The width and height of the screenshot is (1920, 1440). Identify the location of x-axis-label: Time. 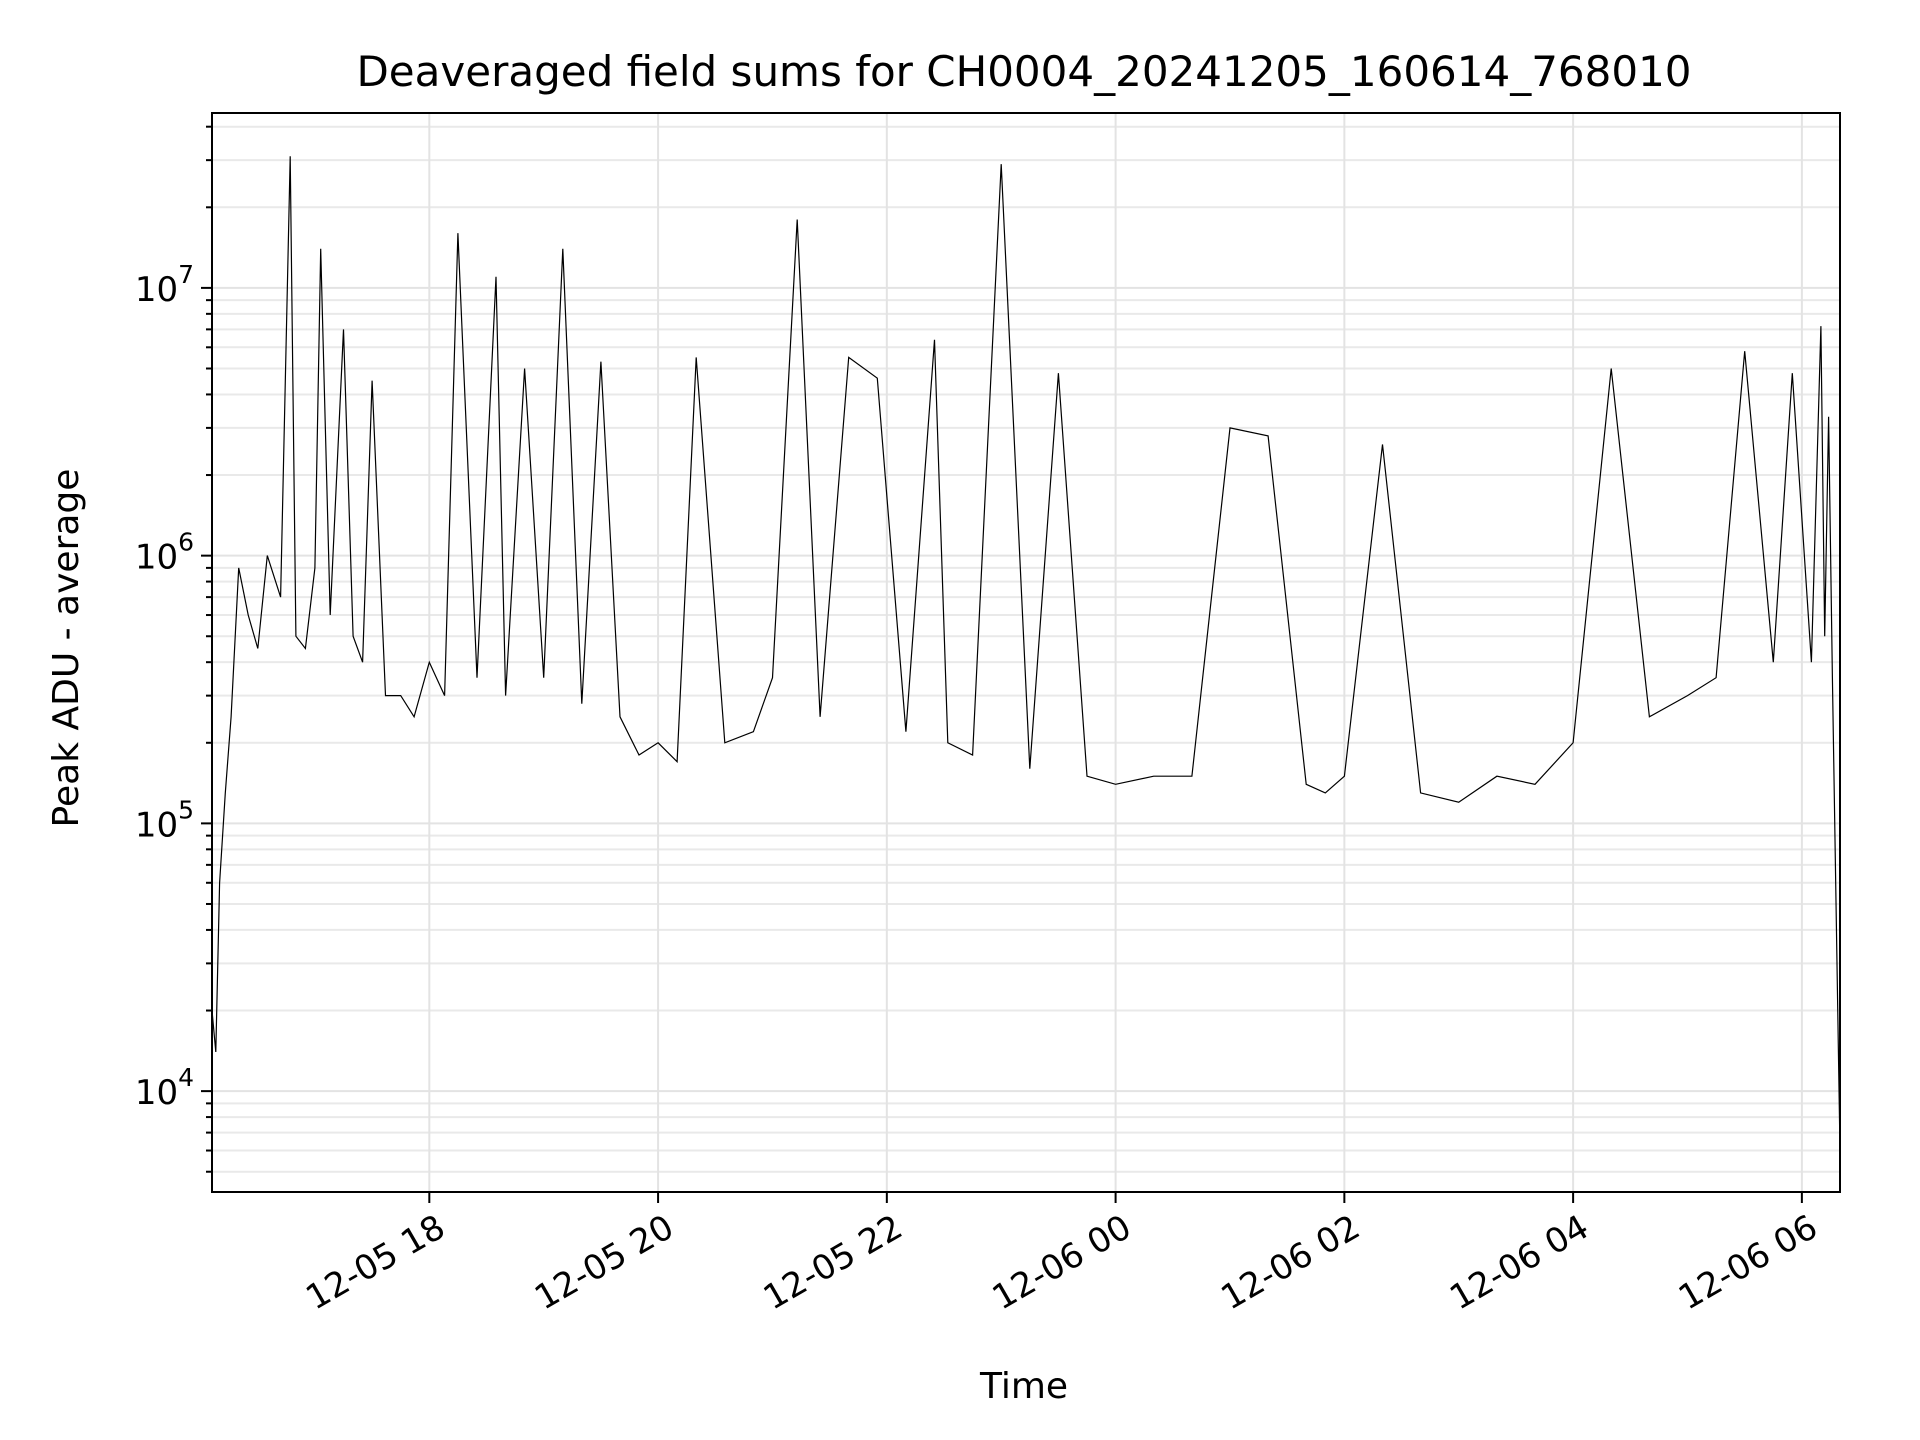
(1023, 1386).